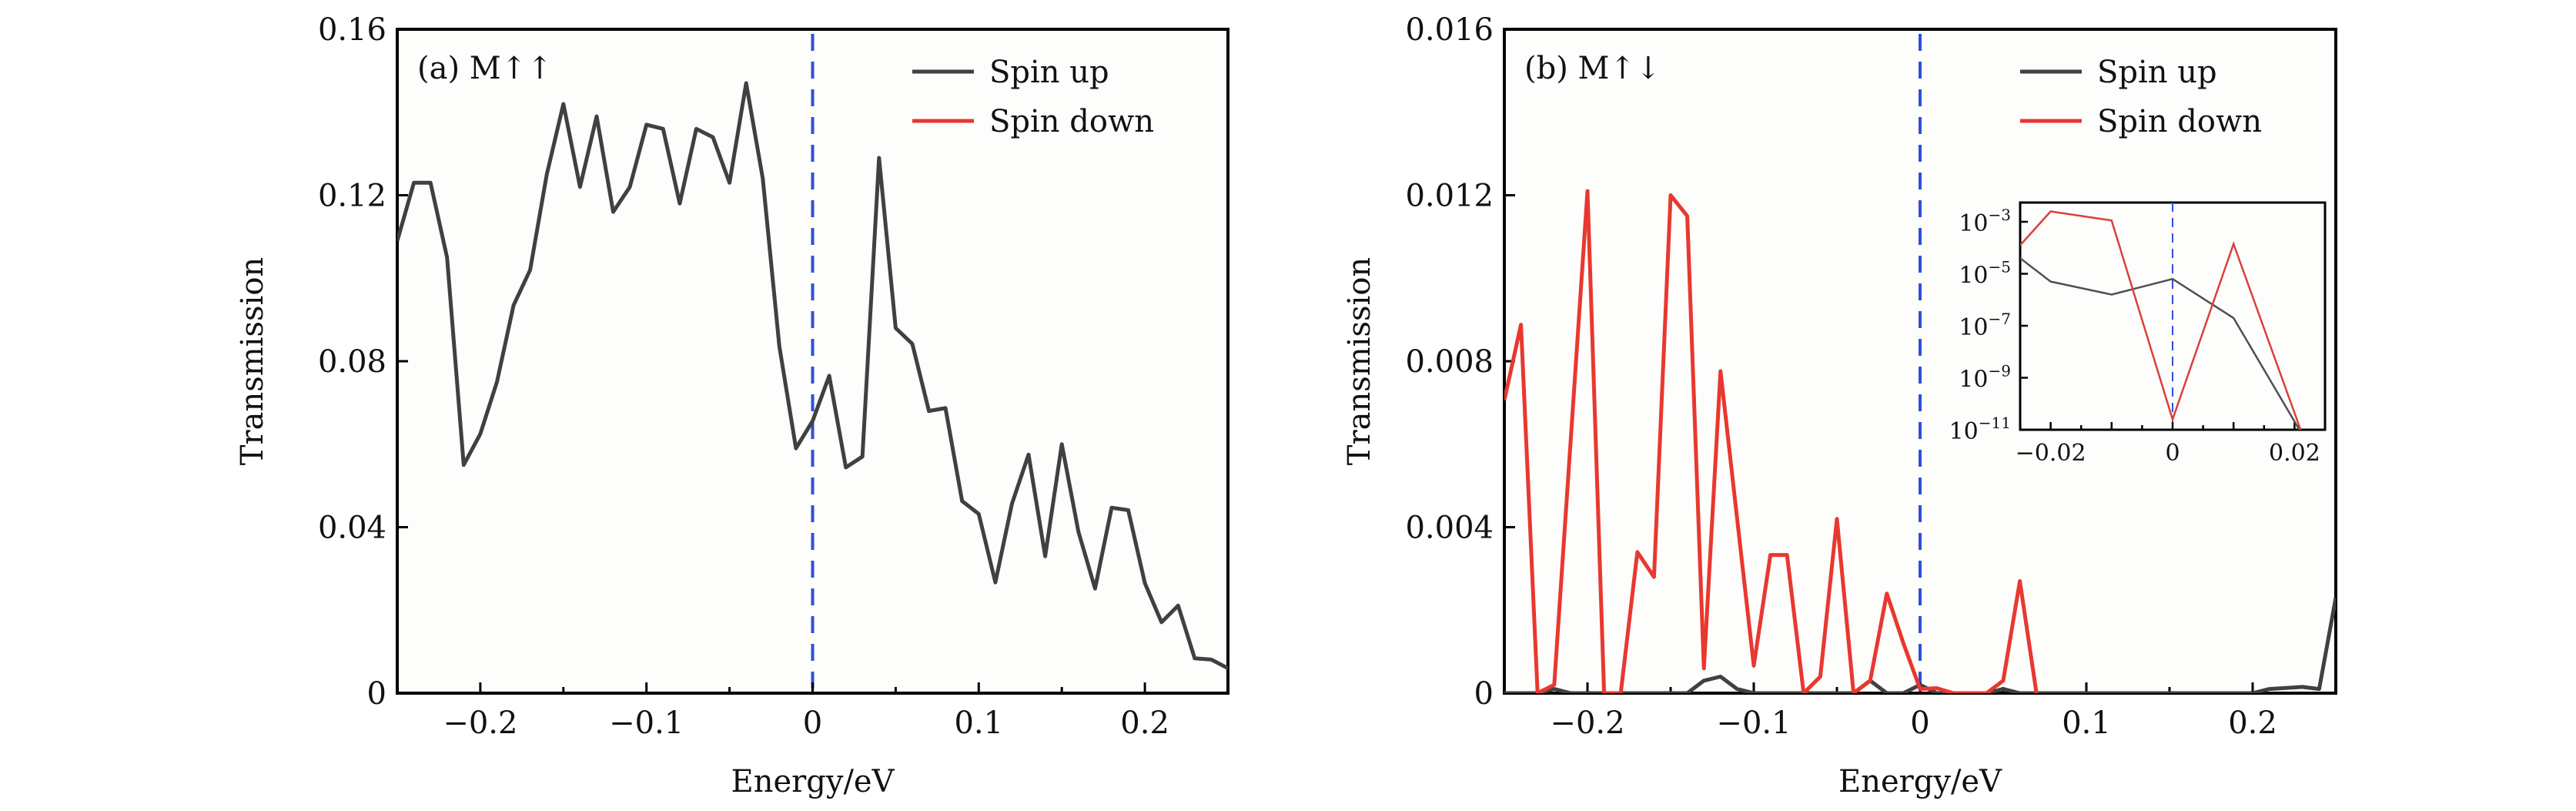  I want to click on inset-y-tick-exponent: −5, so click(2000, 266).